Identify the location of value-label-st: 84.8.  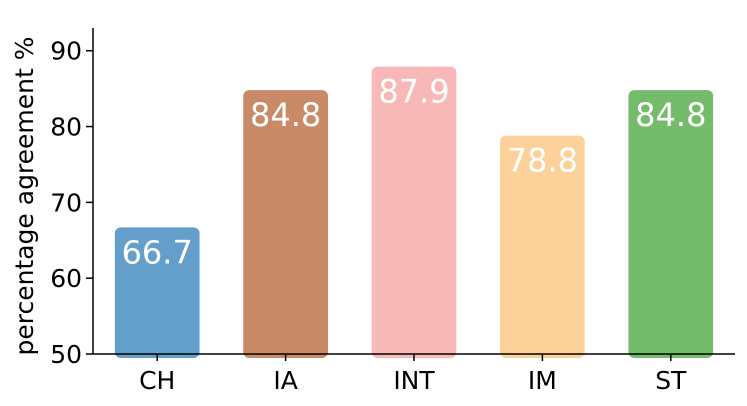
(670, 115).